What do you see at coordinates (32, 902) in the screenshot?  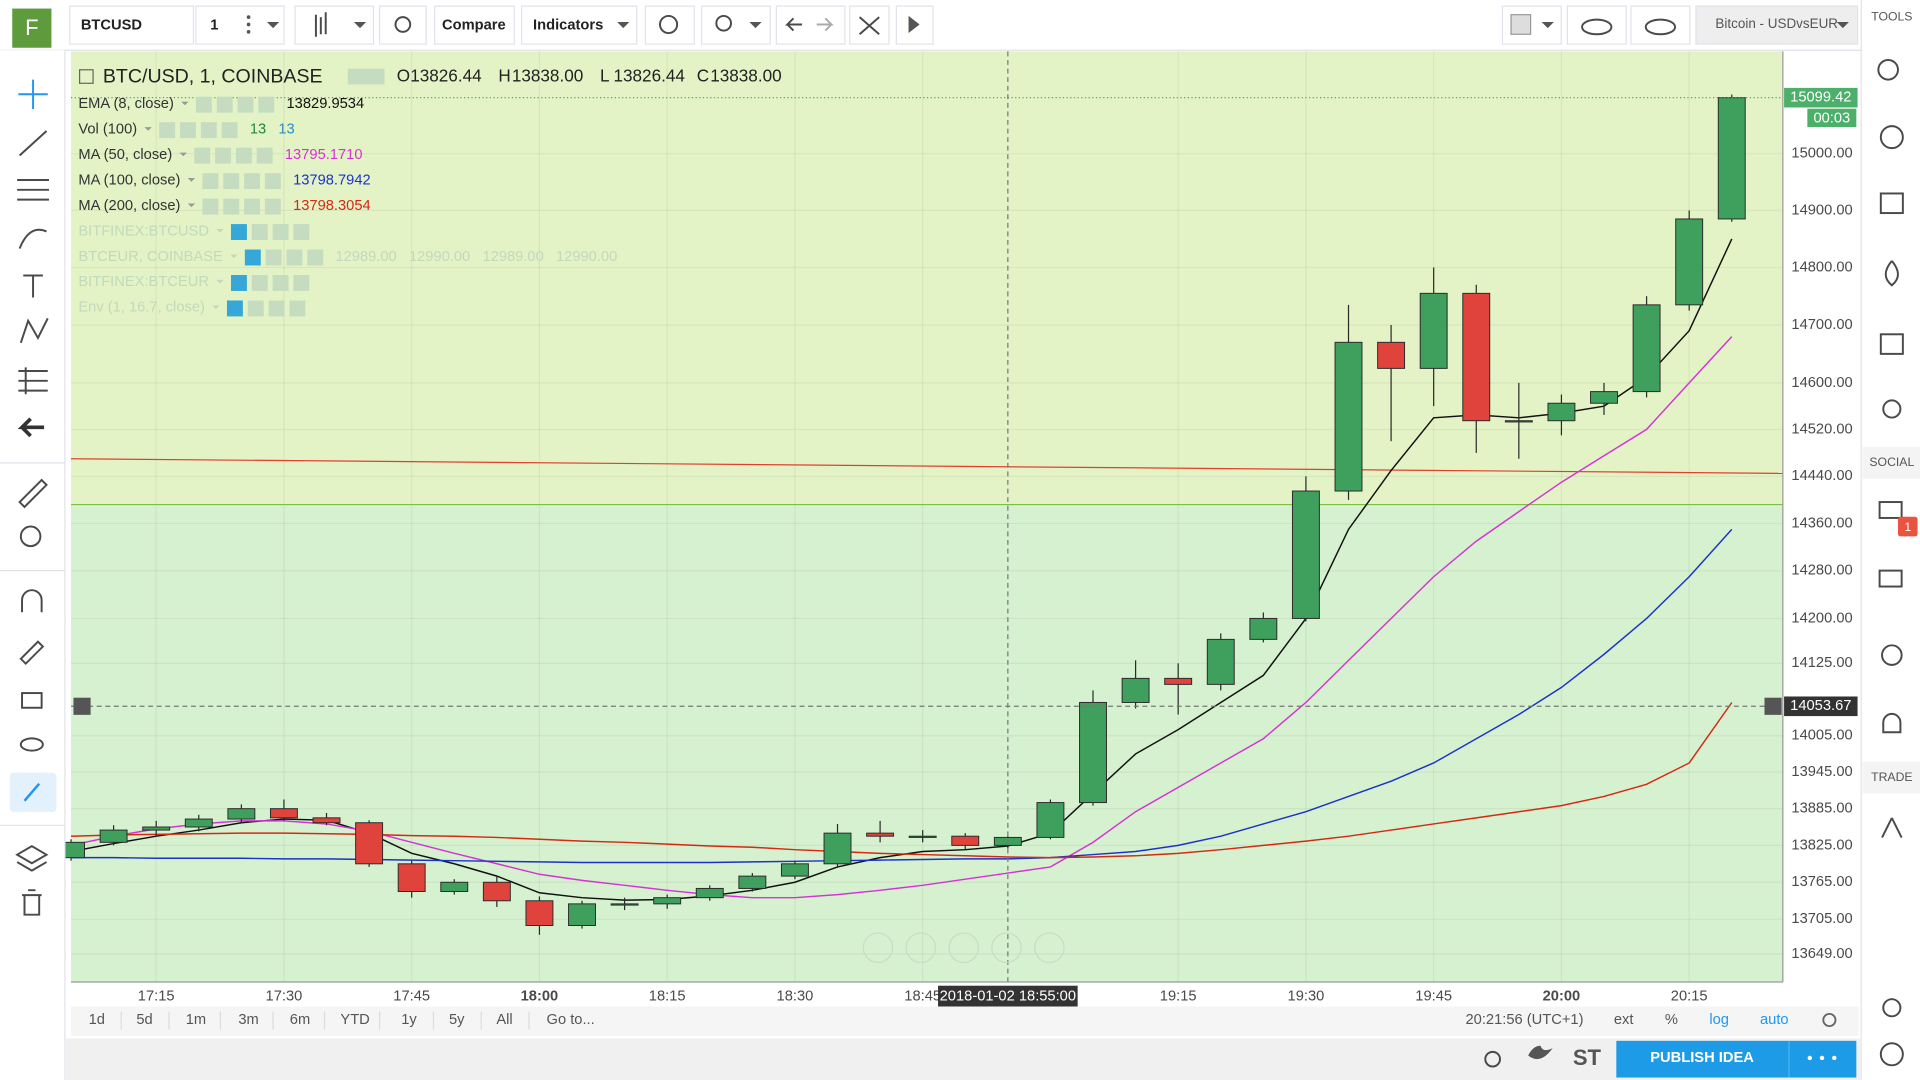 I see `delete-tool` at bounding box center [32, 902].